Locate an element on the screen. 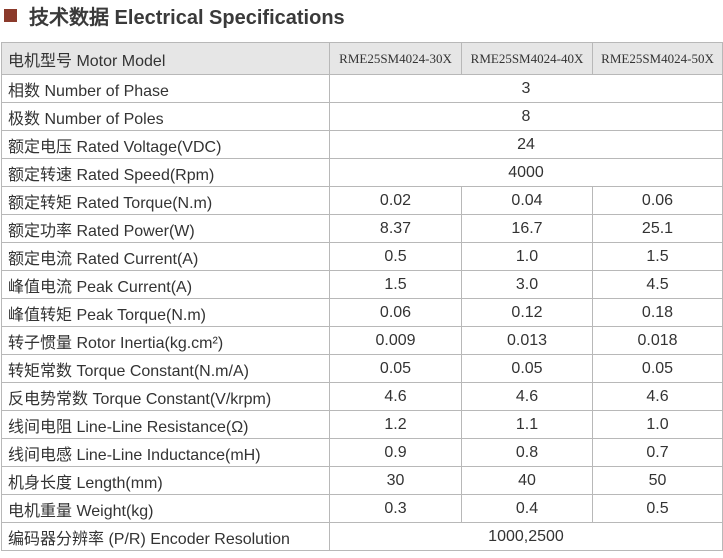 The height and width of the screenshot is (558, 723). spec-value: 1000,2500 is located at coordinates (526, 536).